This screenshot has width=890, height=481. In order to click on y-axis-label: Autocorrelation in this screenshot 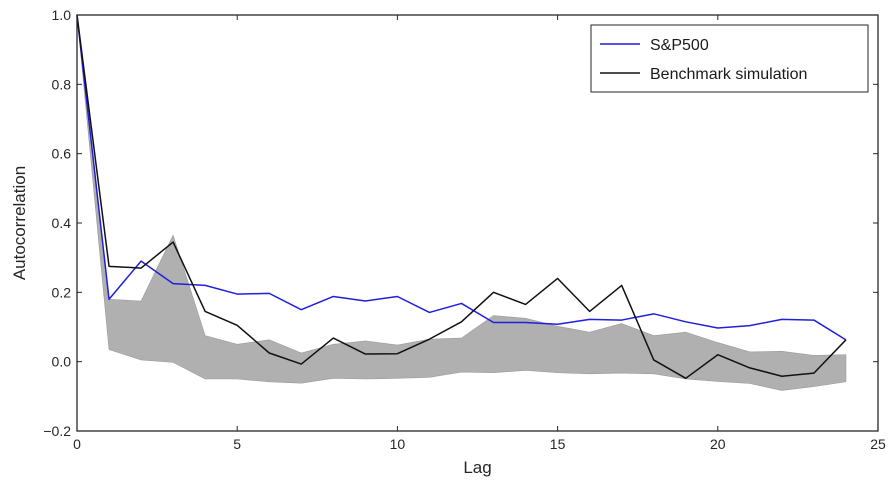, I will do `click(19, 223)`.